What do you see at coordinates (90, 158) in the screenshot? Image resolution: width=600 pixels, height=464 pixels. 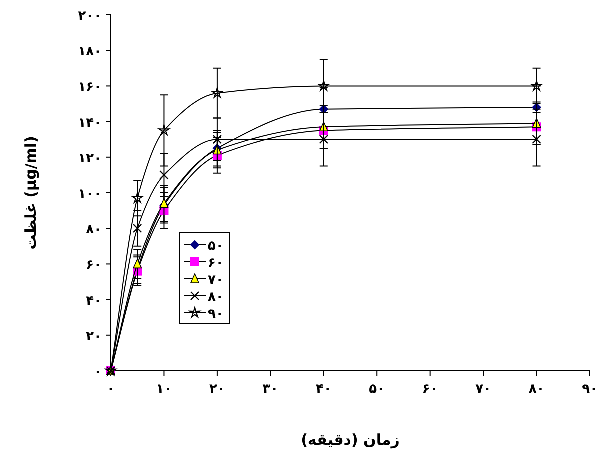 I see `y-tick-label: ۱۲۰` at bounding box center [90, 158].